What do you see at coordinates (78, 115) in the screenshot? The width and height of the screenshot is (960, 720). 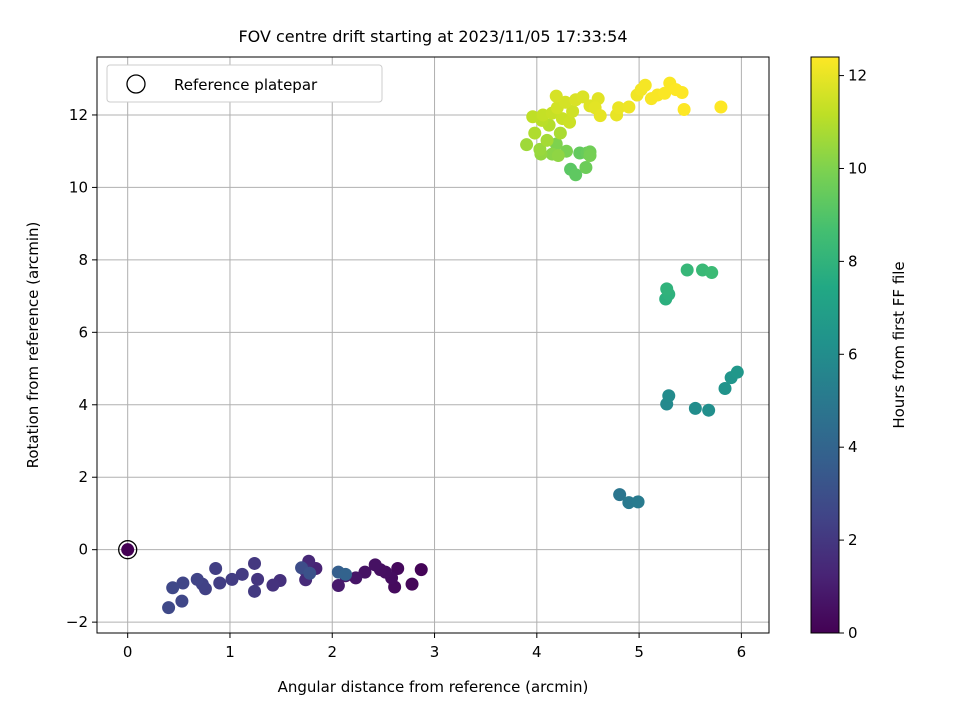 I see `y-tick-label: 12` at bounding box center [78, 115].